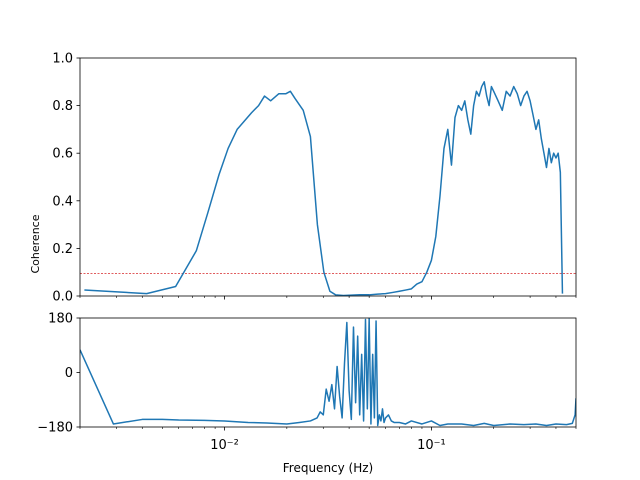 Image resolution: width=640 pixels, height=480 pixels. What do you see at coordinates (66, 178) in the screenshot?
I see `coherence-y-ticks: 0.0 0.2 0.4 0.6 0.8 1.0` at bounding box center [66, 178].